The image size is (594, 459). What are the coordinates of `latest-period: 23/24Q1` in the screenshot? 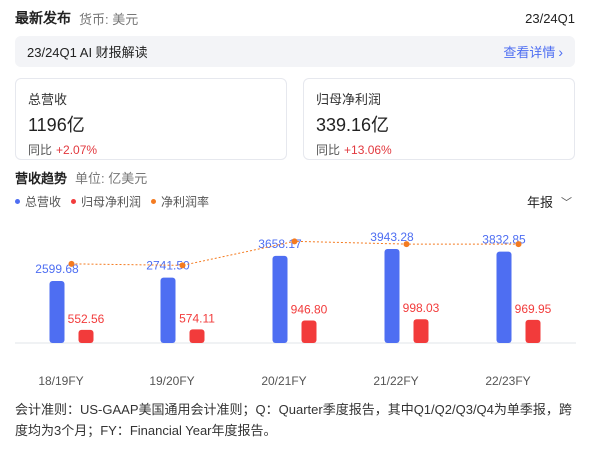 It's located at (550, 18).